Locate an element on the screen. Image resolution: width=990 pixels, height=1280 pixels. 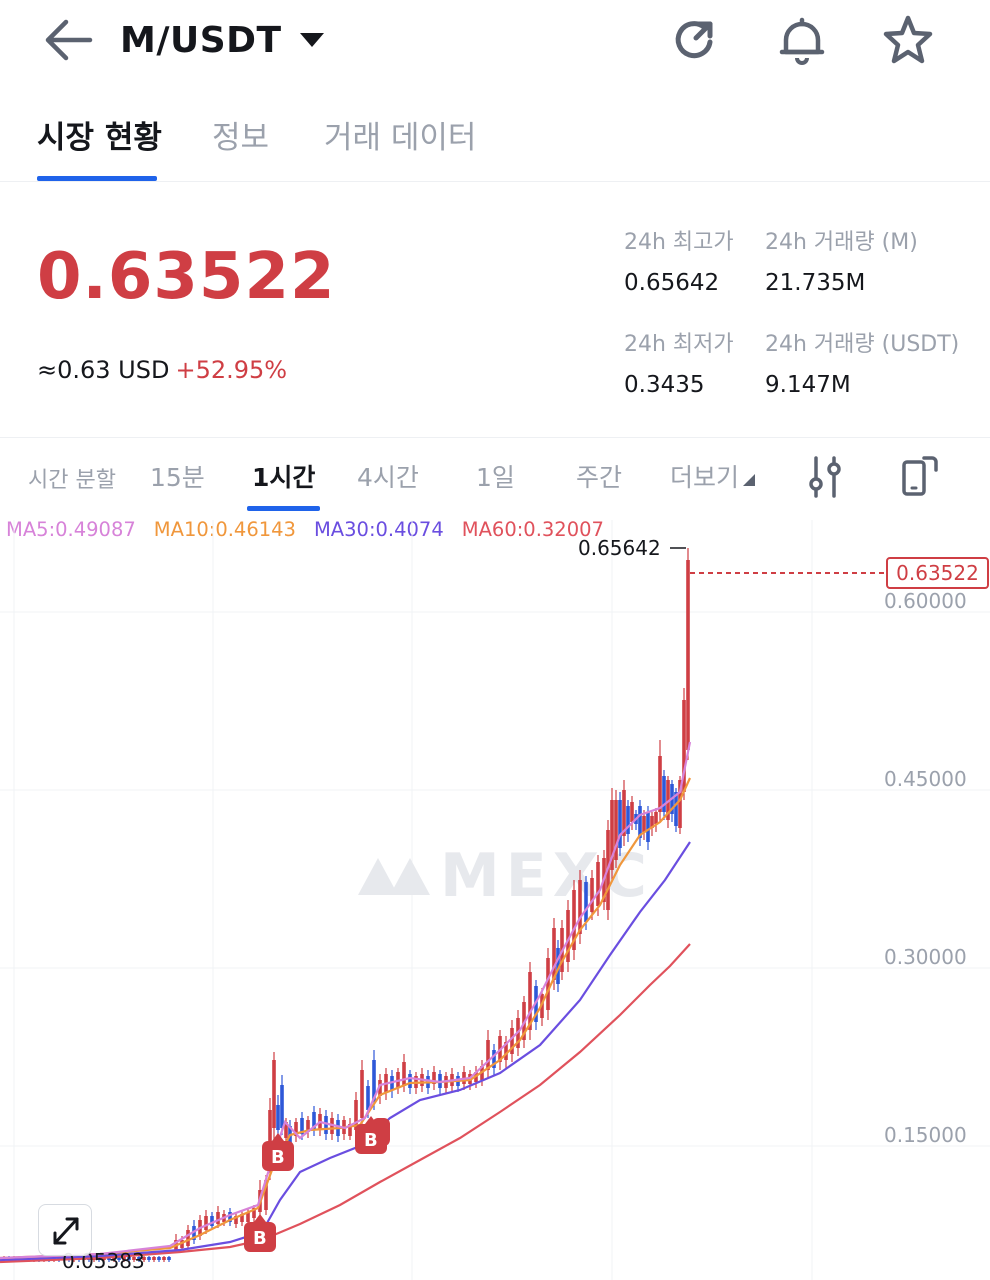
tab-info: 정보 is located at coordinates (241, 138).